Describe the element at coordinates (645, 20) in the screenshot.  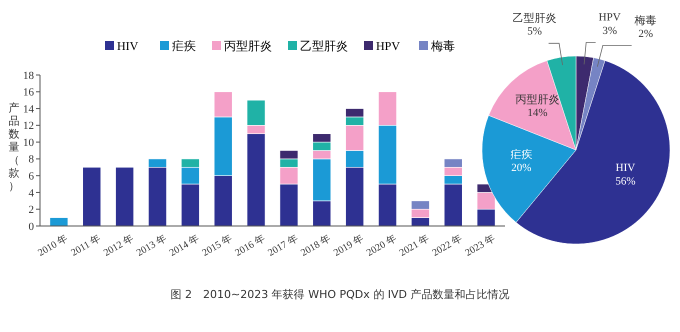
I see `slice-label: 梅毒` at that location.